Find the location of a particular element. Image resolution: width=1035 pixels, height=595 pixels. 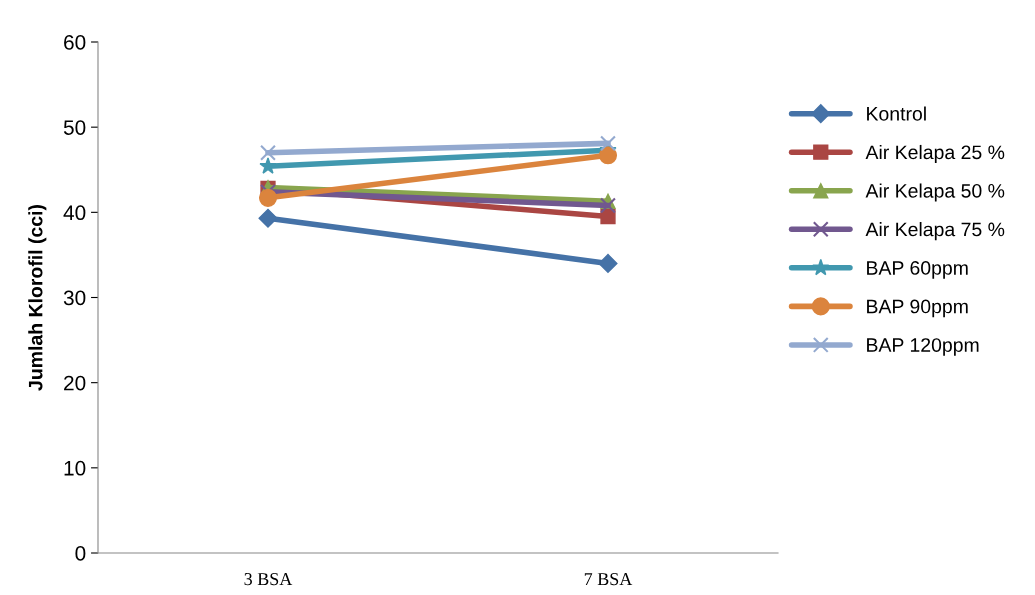

y-tick-label: 40 is located at coordinates (74, 213).